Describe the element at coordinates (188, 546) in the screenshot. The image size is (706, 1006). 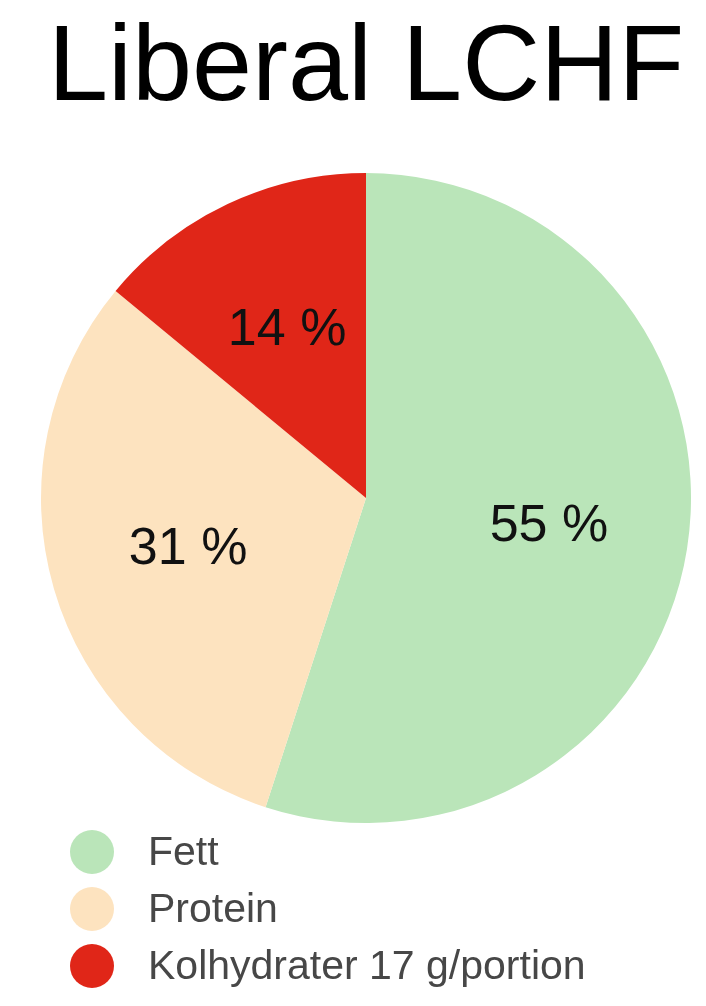
I see `data-label: 31 %` at that location.